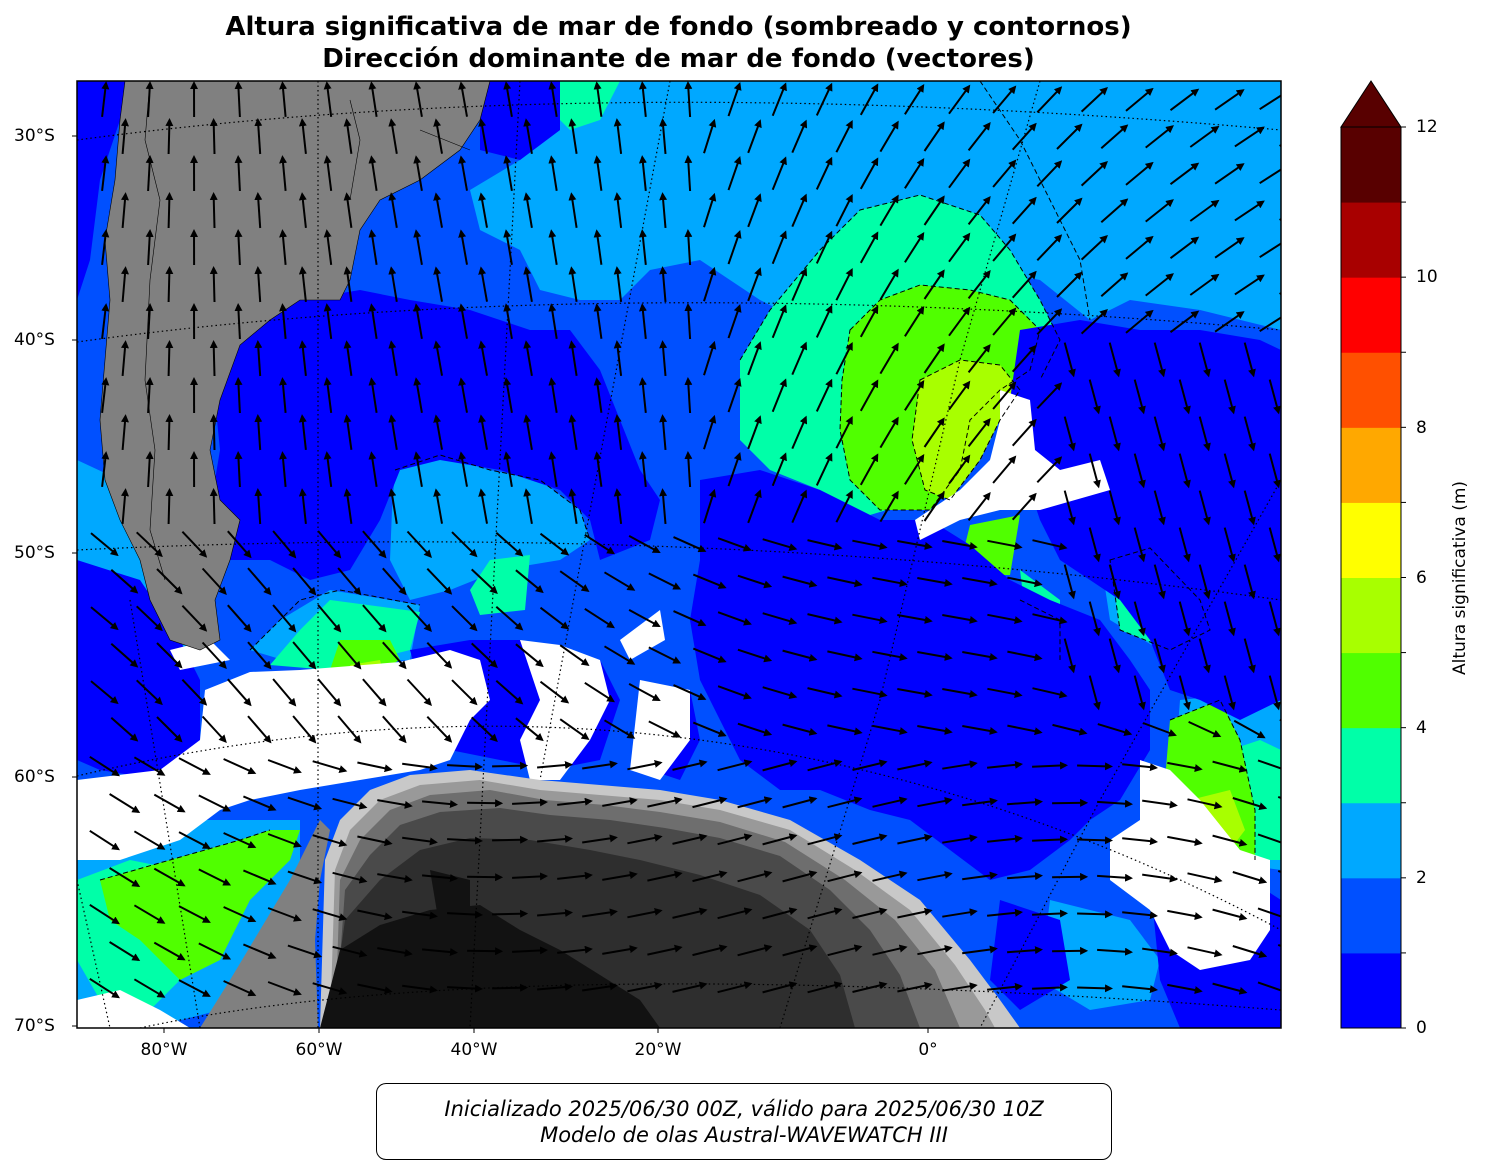 The width and height of the screenshot is (1485, 1164). Describe the element at coordinates (1427, 277) in the screenshot. I see `colorbar-tick-10: 10` at that location.